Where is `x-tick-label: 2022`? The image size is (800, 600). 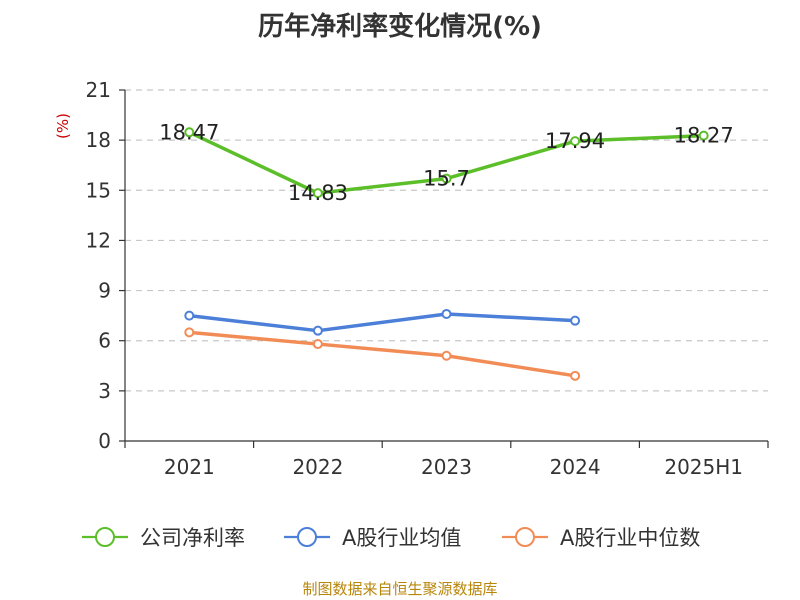
x-tick-label: 2022 is located at coordinates (317, 467).